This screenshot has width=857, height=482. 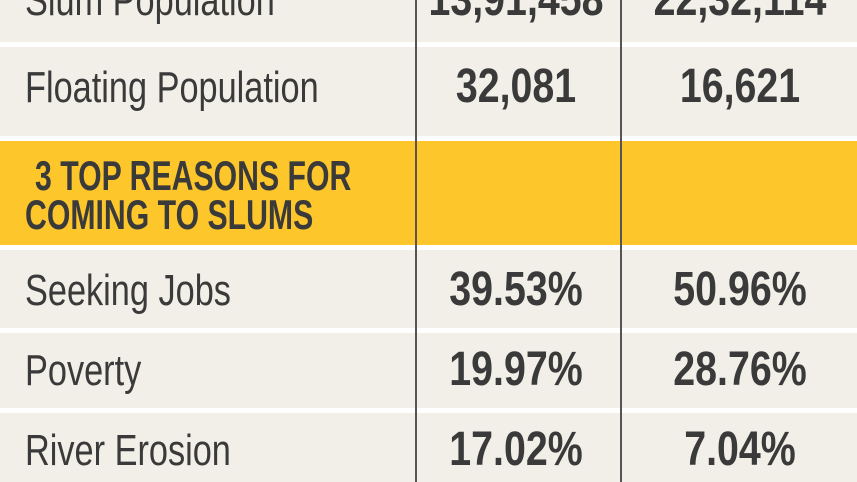 I want to click on row-label-group: River Erosion, so click(x=128, y=450).